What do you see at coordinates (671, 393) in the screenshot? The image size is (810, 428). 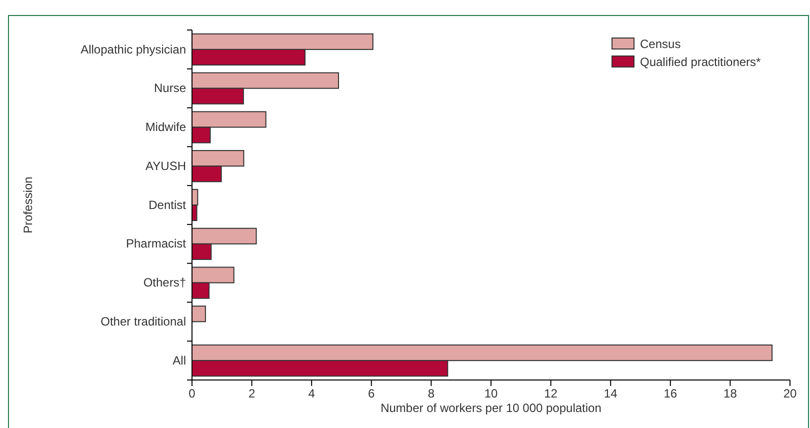 I see `x-tick-label: 16` at bounding box center [671, 393].